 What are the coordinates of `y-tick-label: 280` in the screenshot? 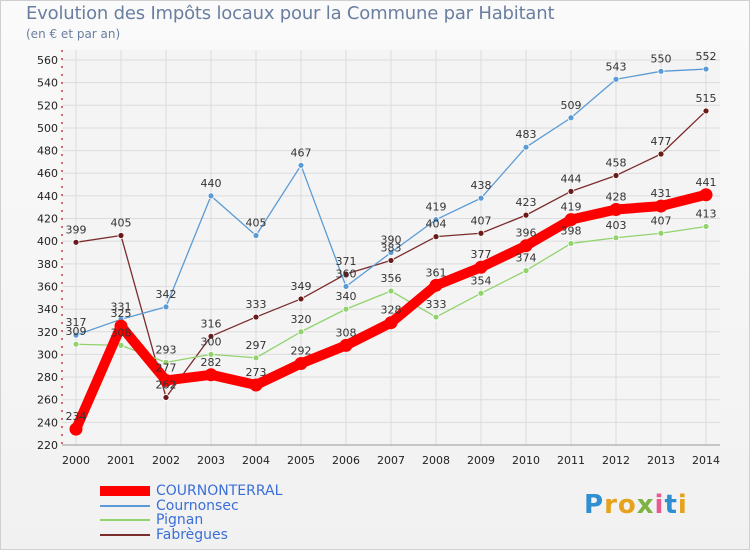 It's located at (47, 377).